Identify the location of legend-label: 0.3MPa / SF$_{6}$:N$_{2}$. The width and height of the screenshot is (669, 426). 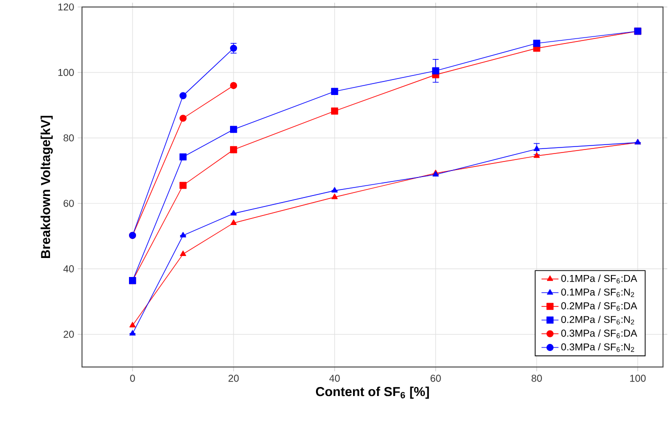
(597, 347).